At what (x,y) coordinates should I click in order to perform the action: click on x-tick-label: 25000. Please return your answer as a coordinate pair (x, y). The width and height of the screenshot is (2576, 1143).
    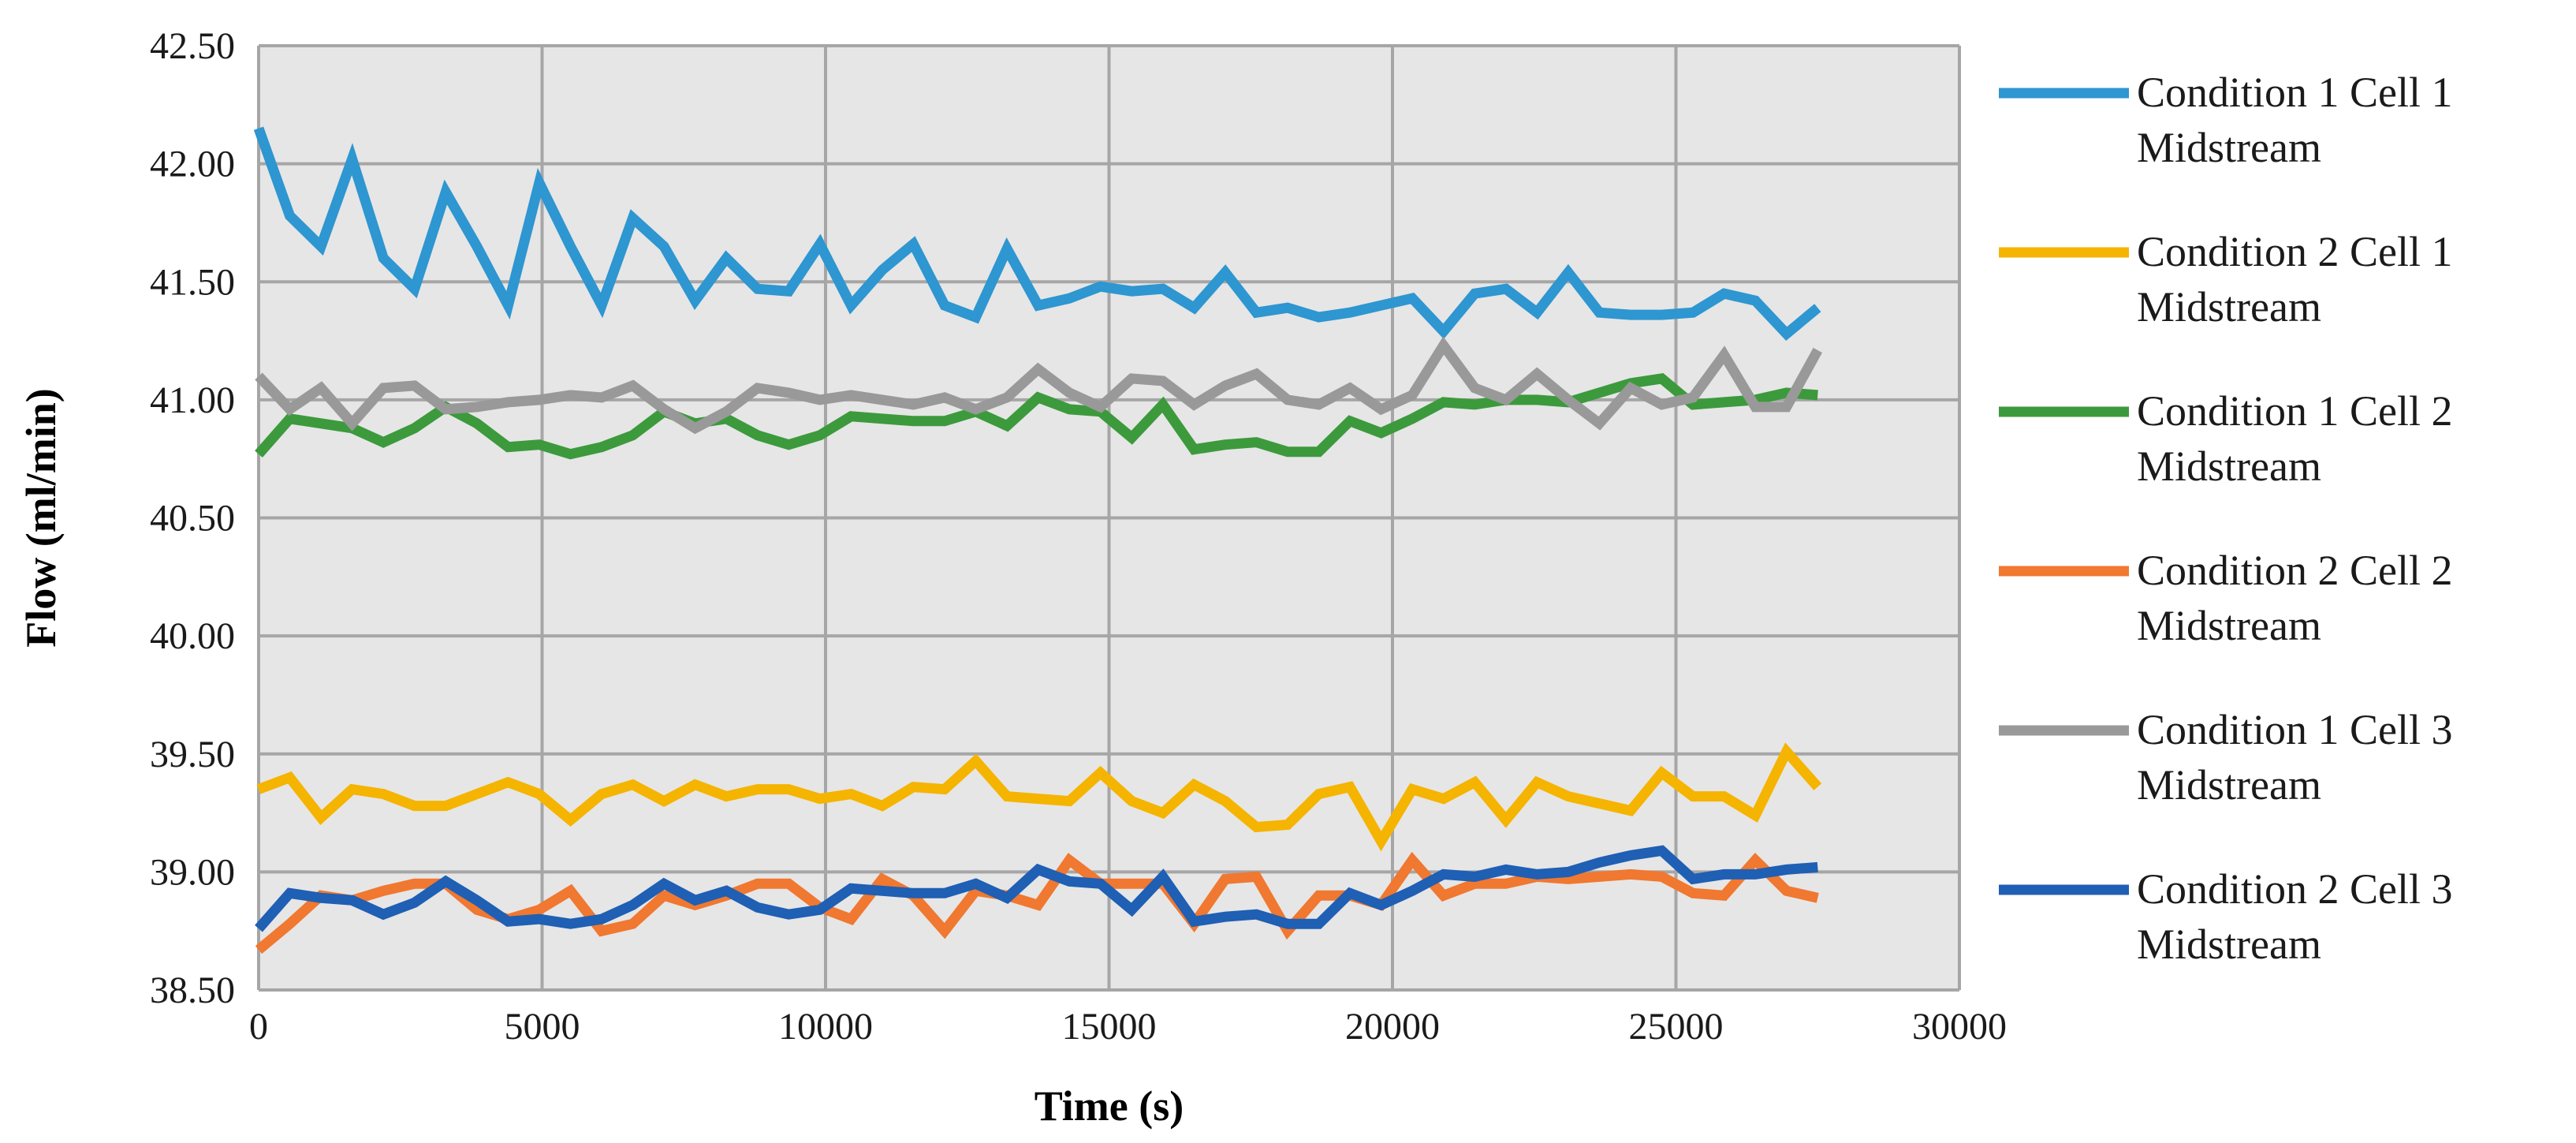
    Looking at the image, I should click on (1677, 1027).